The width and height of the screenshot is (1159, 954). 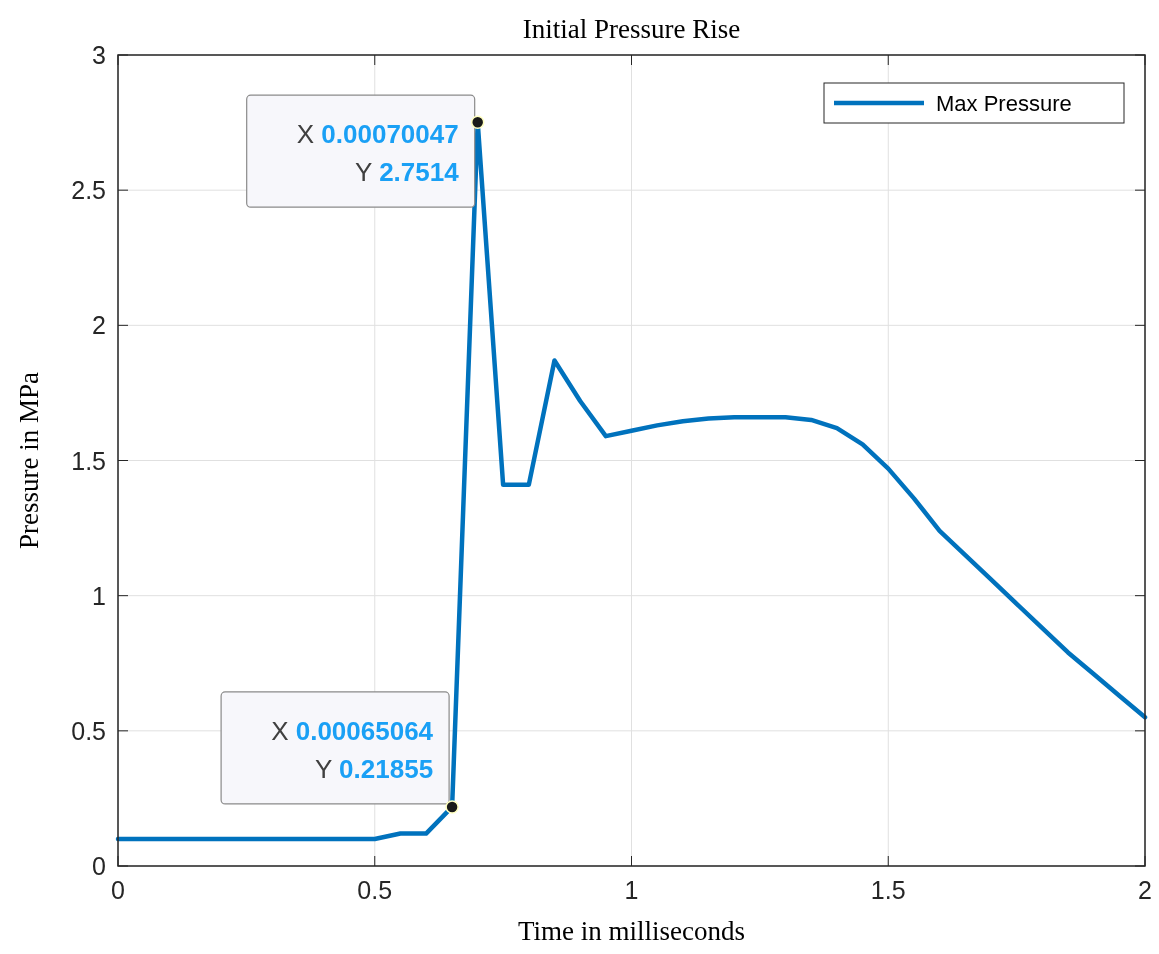 I want to click on y-tick-label: 2, so click(x=99, y=325).